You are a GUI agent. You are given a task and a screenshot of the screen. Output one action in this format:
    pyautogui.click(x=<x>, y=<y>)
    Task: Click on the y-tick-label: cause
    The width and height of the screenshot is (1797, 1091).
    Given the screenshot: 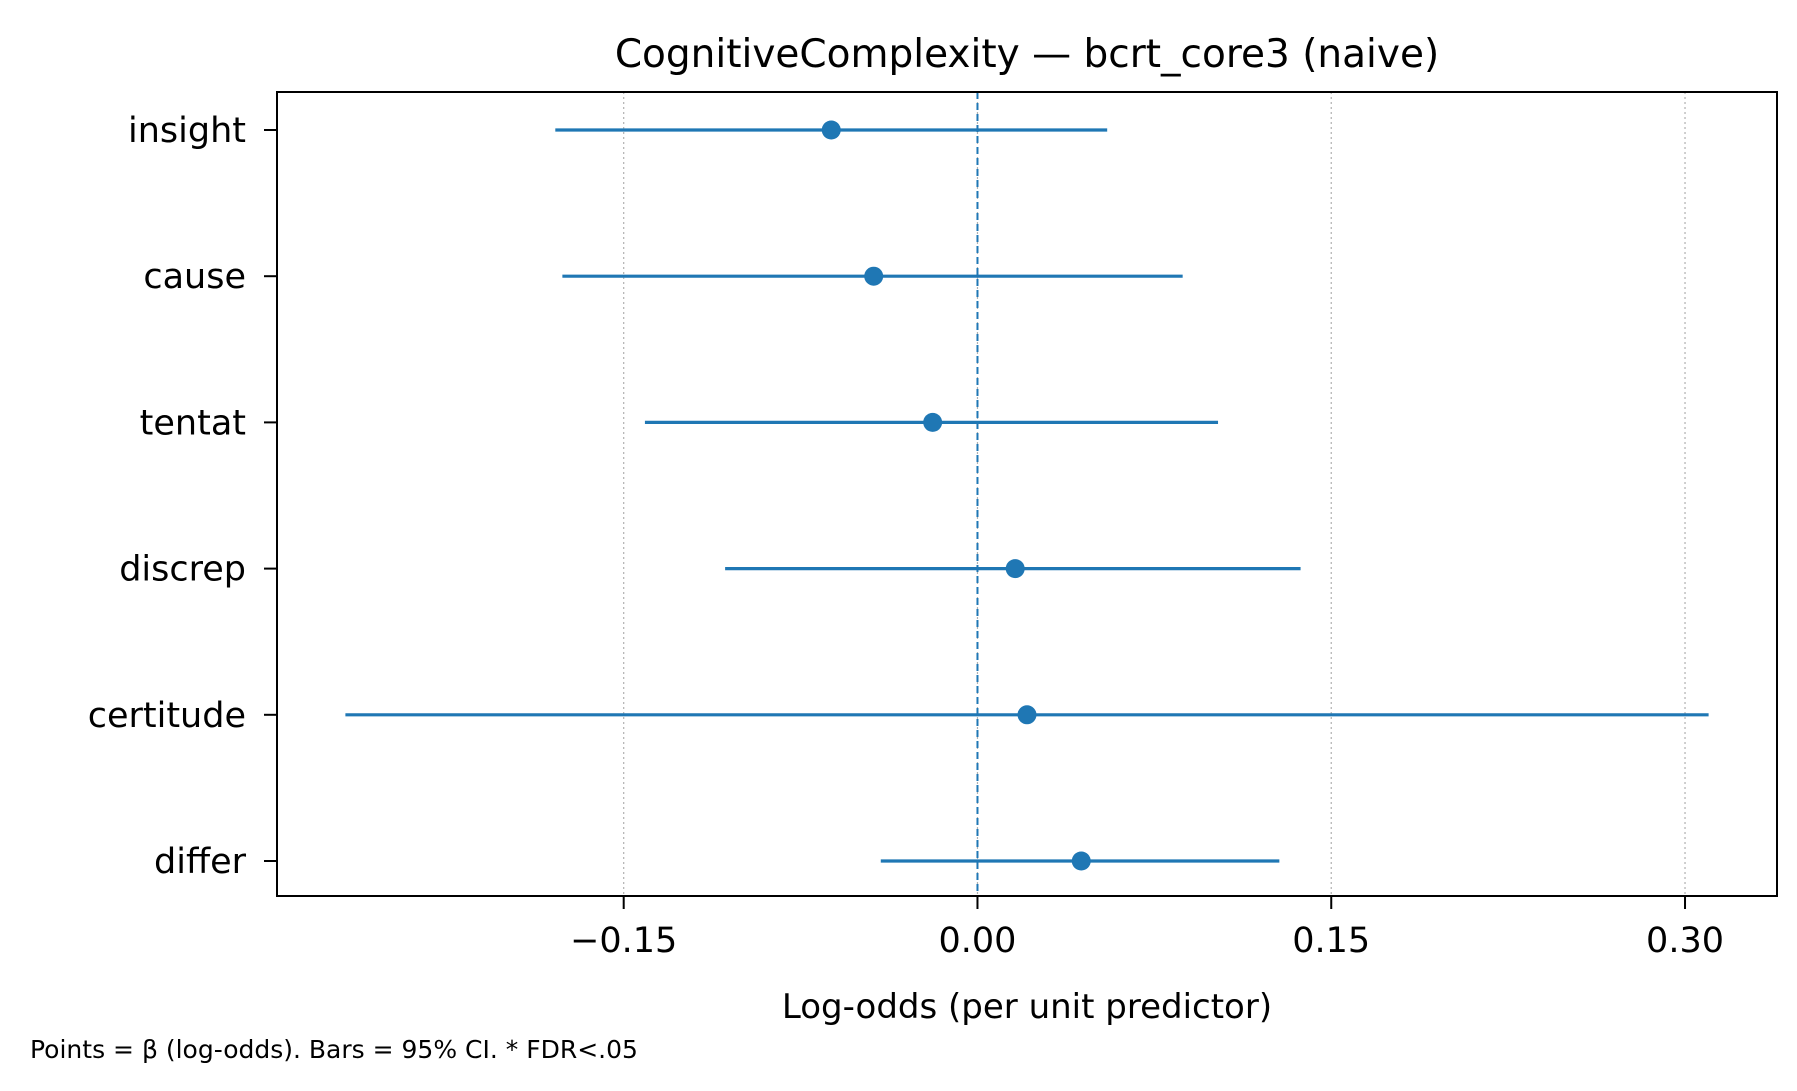 What is the action you would take?
    pyautogui.click(x=194, y=277)
    